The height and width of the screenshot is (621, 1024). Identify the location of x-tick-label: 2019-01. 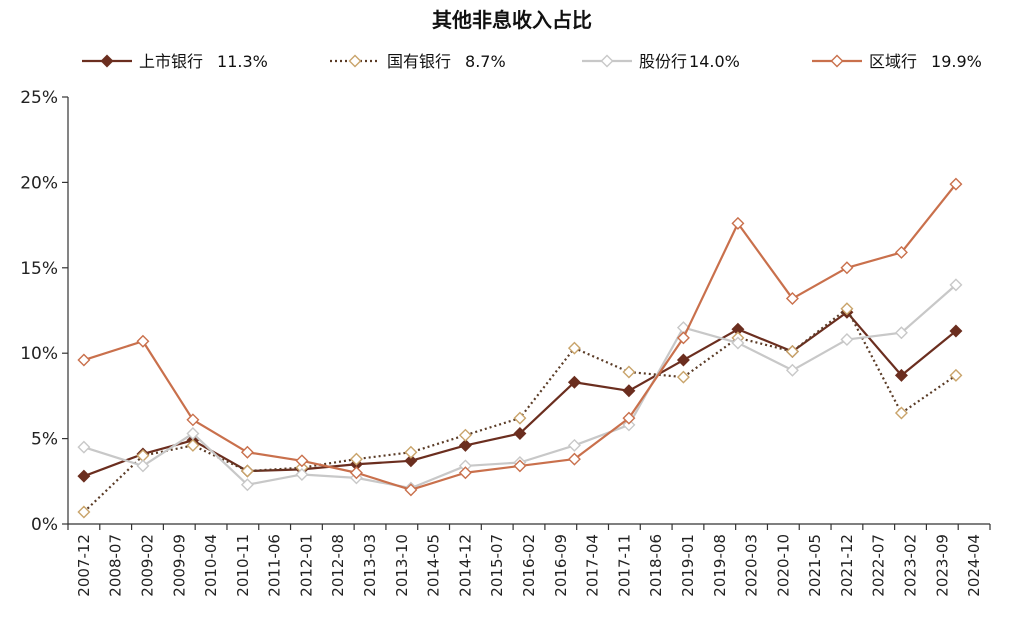
(688, 565).